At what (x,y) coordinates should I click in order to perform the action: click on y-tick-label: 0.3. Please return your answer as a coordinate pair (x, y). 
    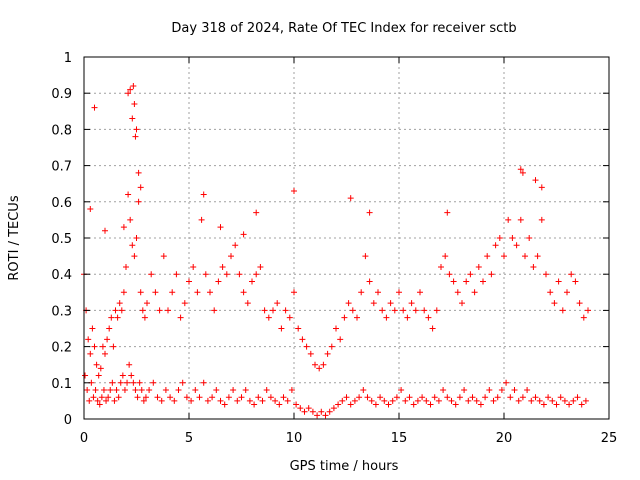
    Looking at the image, I should click on (61, 311).